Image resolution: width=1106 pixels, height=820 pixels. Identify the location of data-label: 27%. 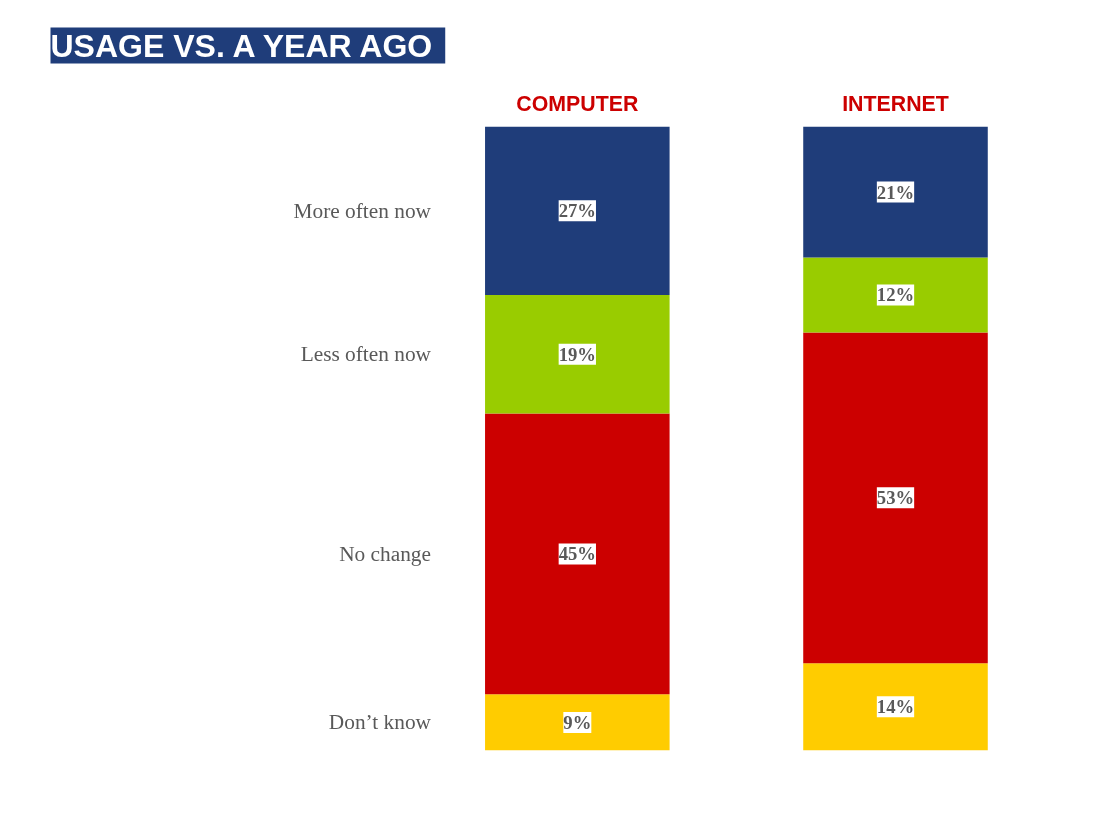
(577, 211).